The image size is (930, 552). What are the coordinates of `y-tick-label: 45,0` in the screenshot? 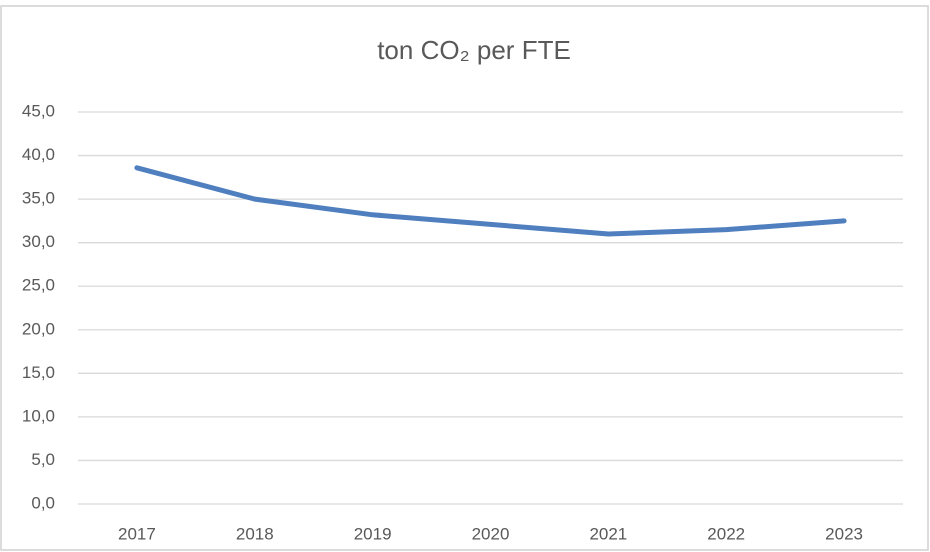 It's located at (38, 110).